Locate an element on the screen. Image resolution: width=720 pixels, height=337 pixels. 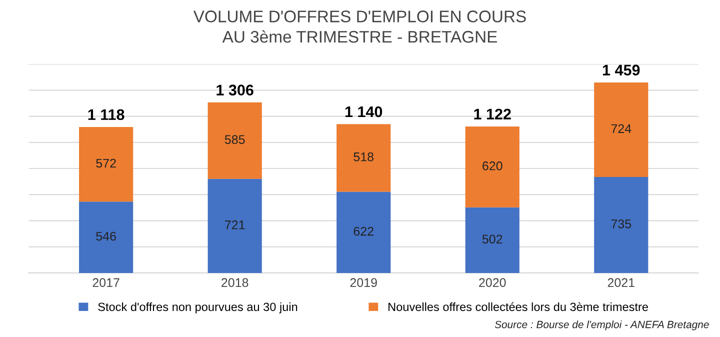
data-label: 721 is located at coordinates (235, 225).